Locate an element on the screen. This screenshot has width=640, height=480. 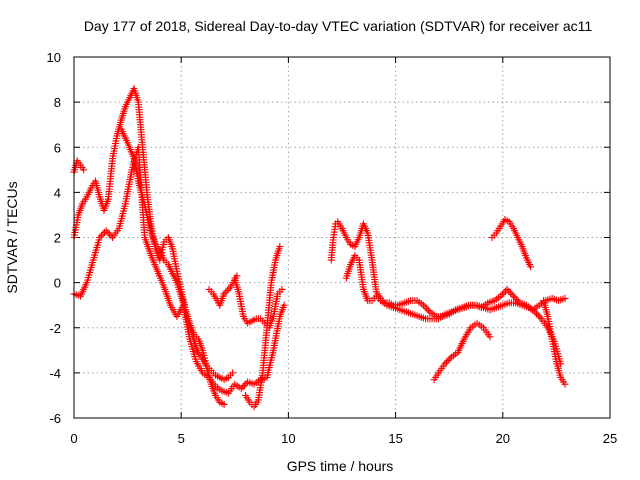
y-tick-label: -2 is located at coordinates (55, 328).